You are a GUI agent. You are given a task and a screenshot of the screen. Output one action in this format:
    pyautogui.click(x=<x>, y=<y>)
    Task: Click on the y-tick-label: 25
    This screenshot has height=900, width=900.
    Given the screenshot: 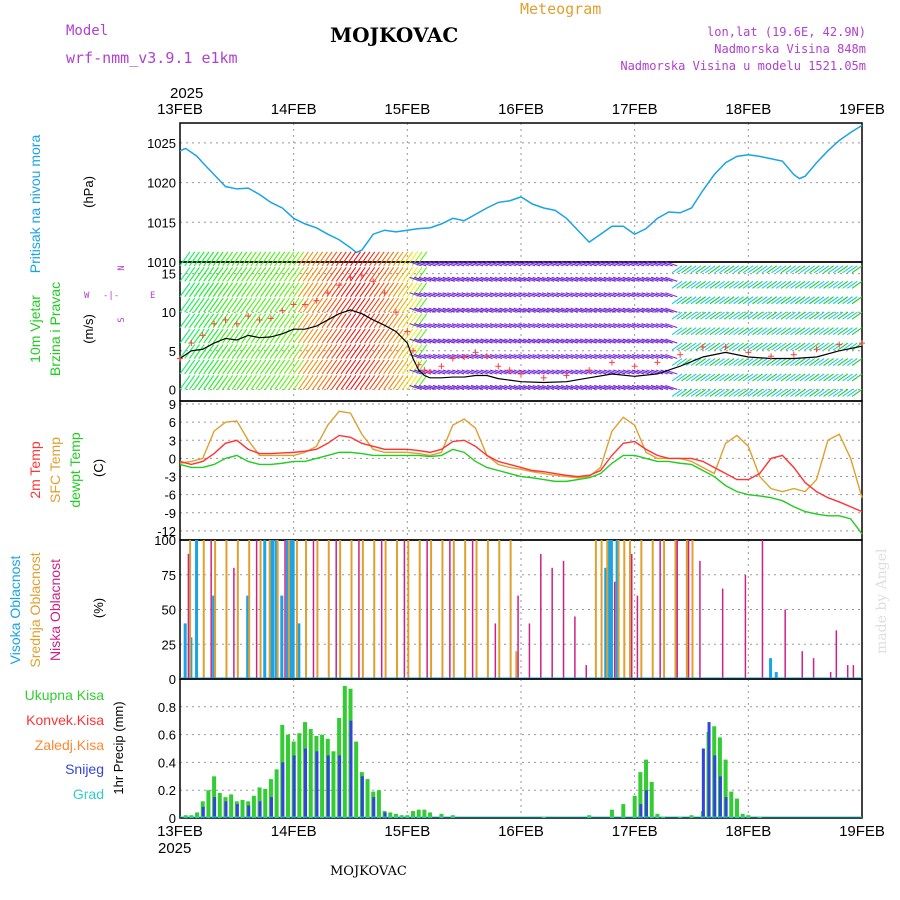 What is the action you would take?
    pyautogui.click(x=169, y=644)
    